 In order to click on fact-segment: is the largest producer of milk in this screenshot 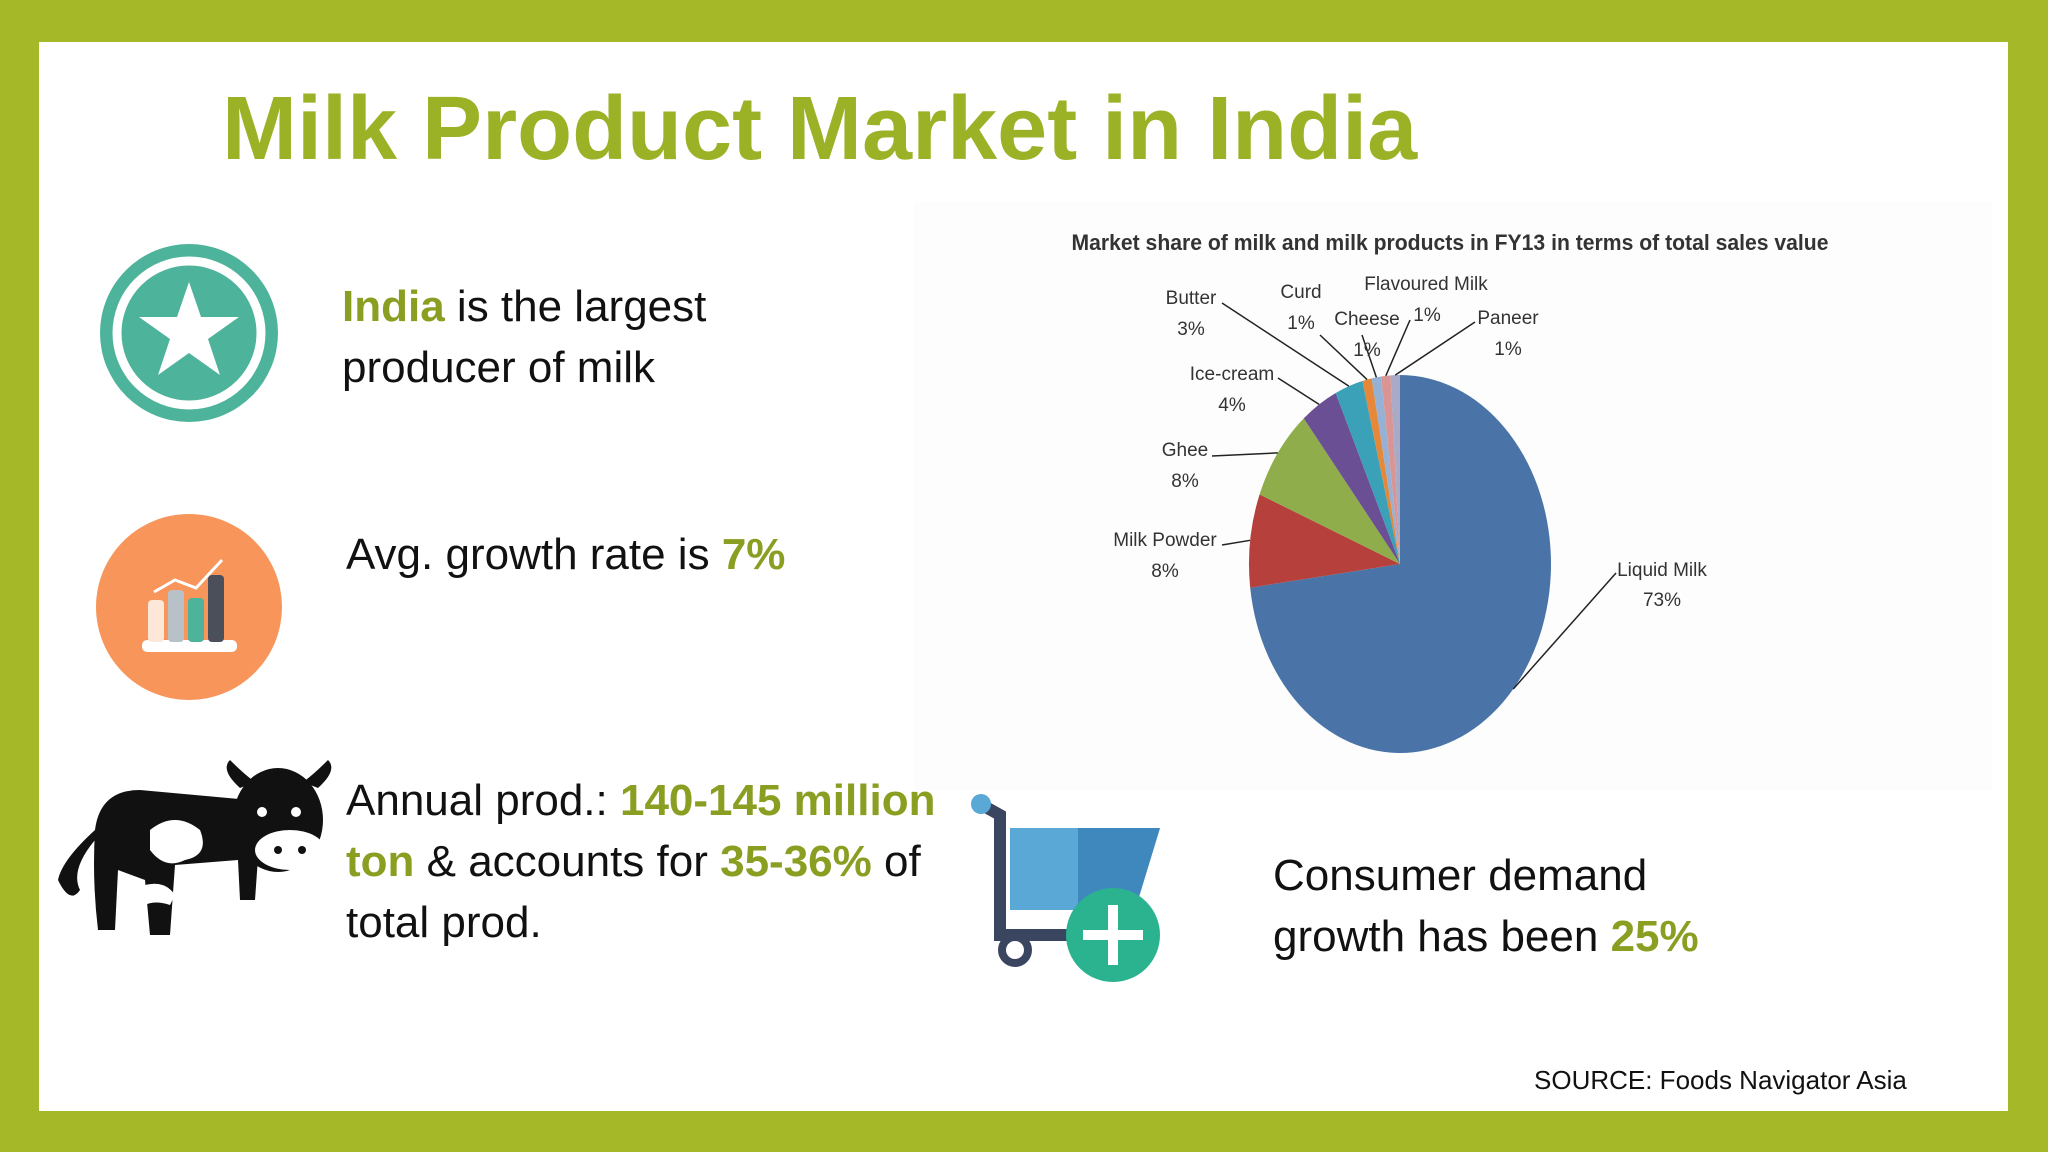, I will do `click(524, 337)`.